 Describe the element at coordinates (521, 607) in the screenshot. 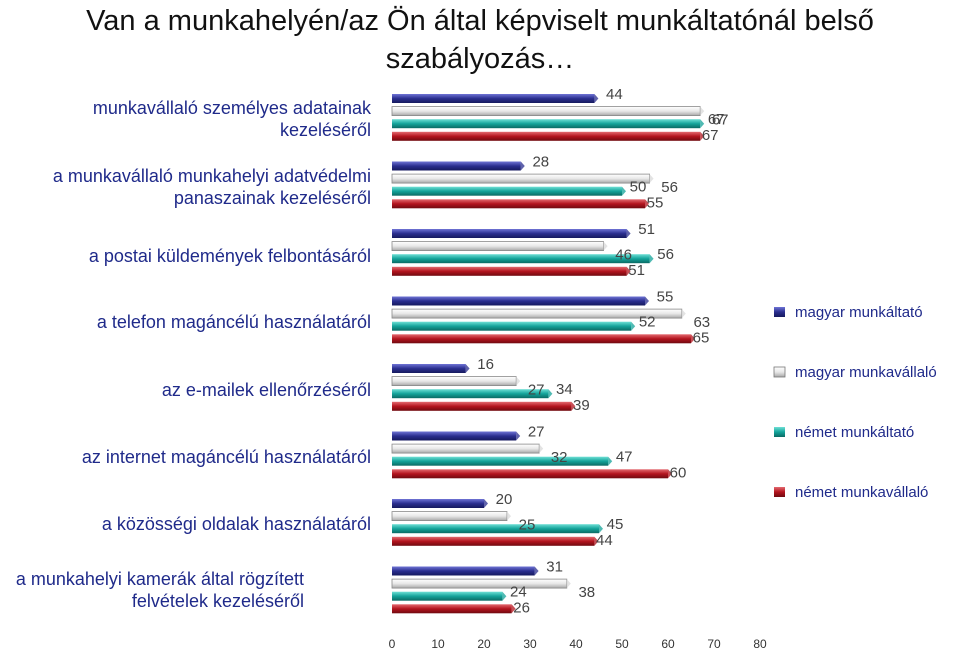

I see `data-label: 26` at that location.